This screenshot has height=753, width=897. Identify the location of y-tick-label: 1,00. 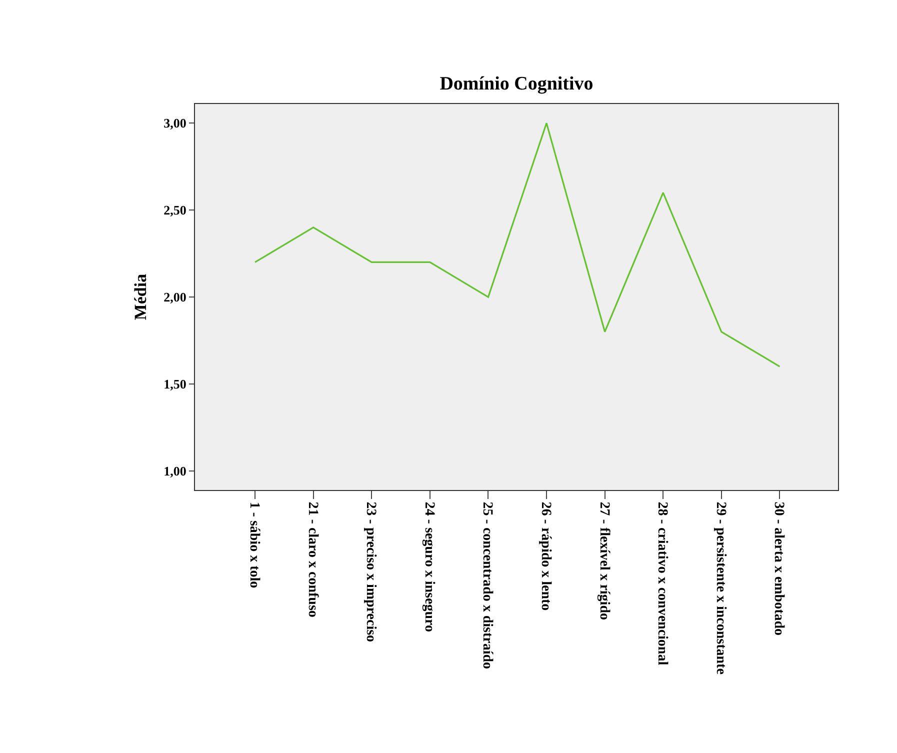
(175, 470).